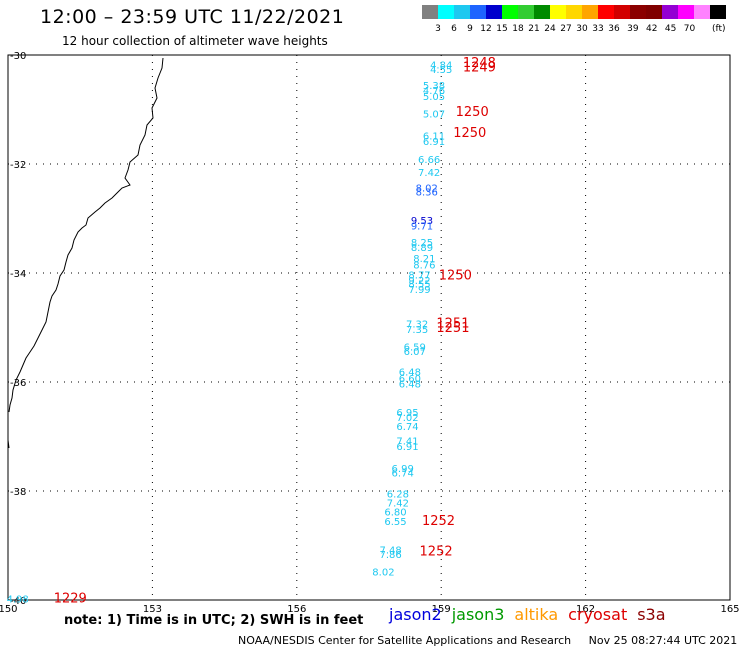 Image resolution: width=740 pixels, height=650 pixels. I want to click on lat-tick-label: -38, so click(18, 492).